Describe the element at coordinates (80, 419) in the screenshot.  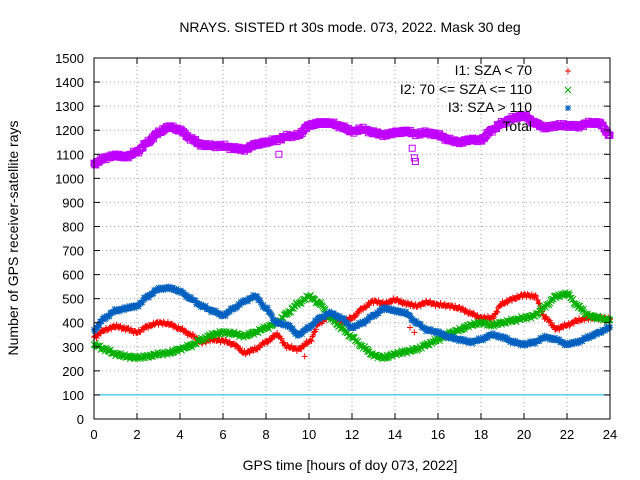
I see `y-tick-label: 0` at that location.